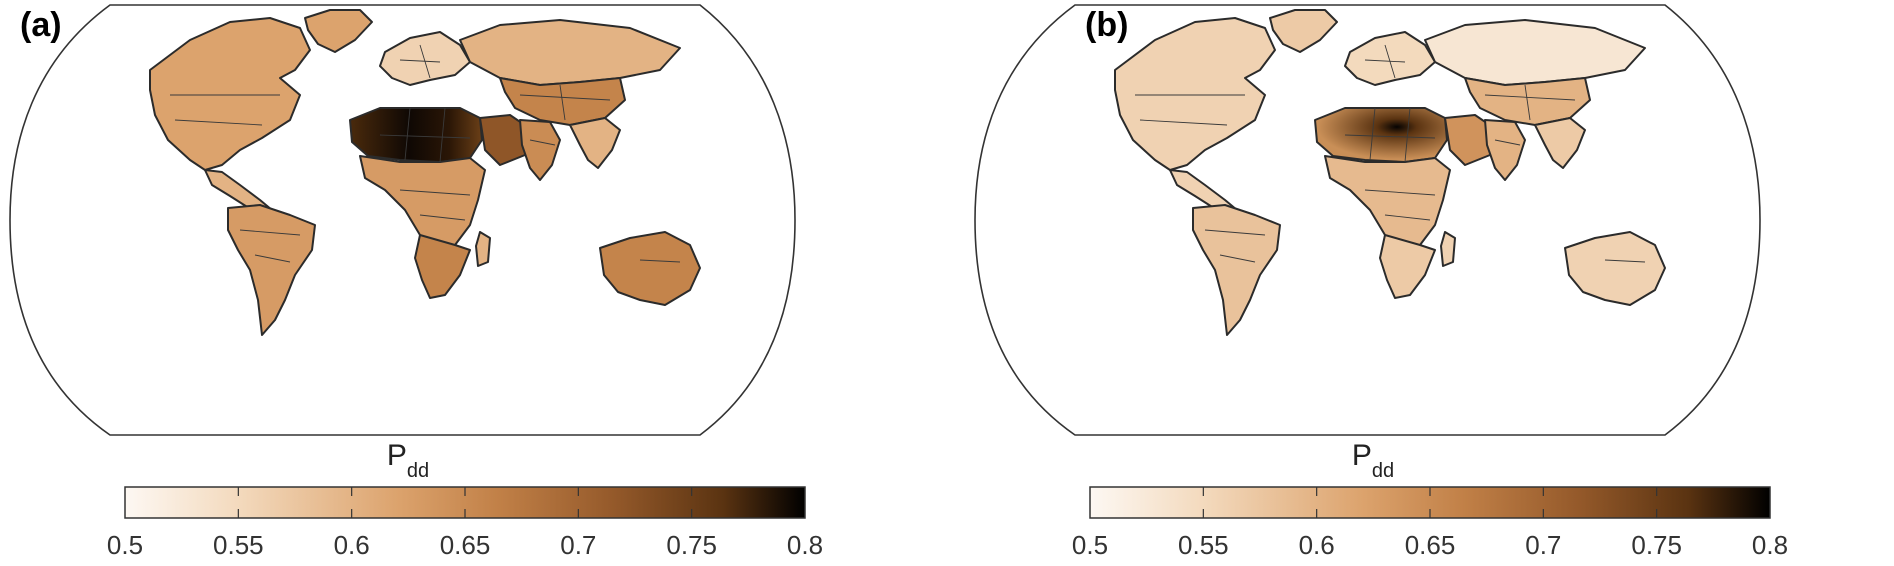 The height and width of the screenshot is (566, 1894). Describe the element at coordinates (1106, 25) in the screenshot. I see `panel-label: (b)` at that location.